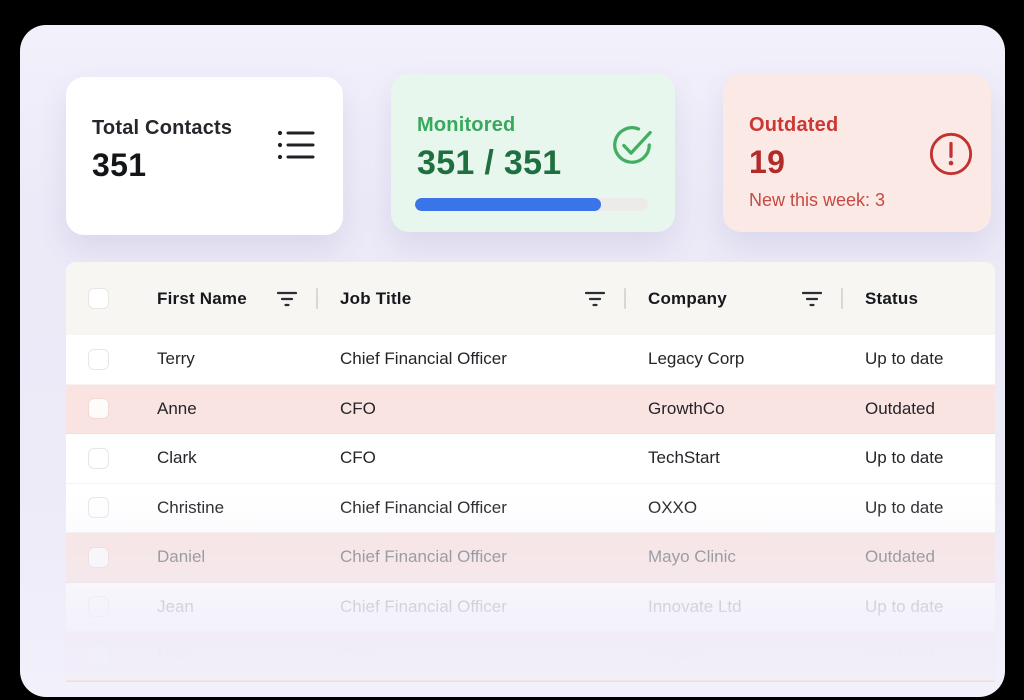 The width and height of the screenshot is (1024, 700). I want to click on table-row: Anne CFO GrowthCo Outdated, so click(530, 409).